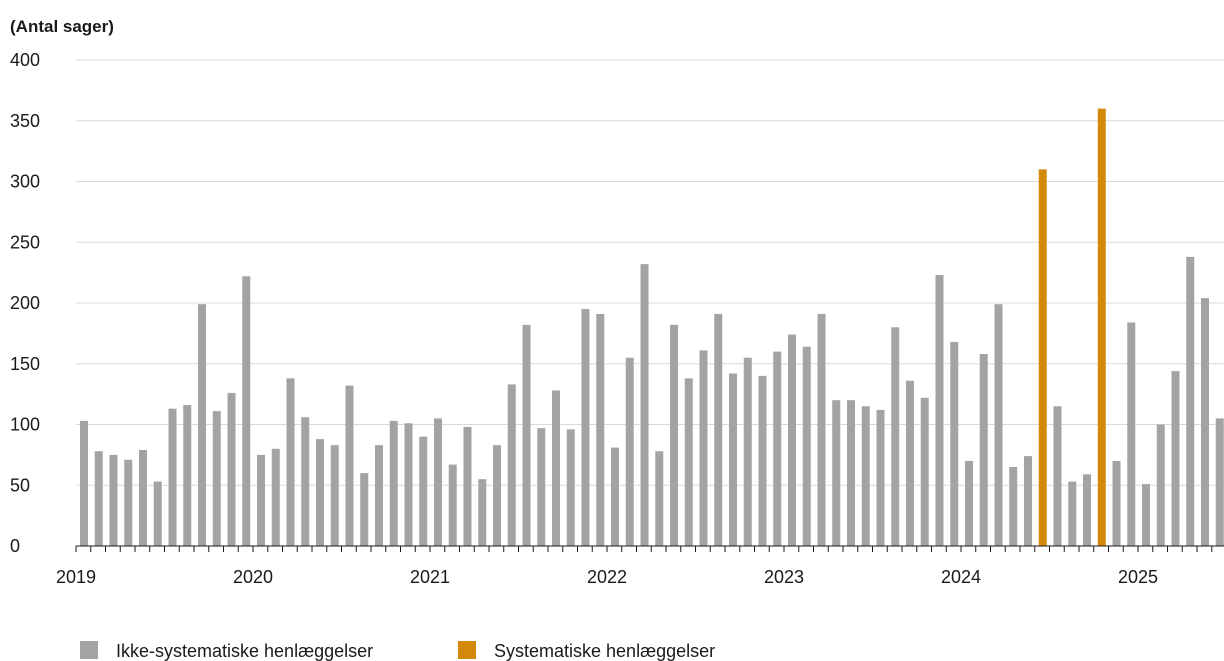 Image resolution: width=1224 pixels, height=661 pixels. What do you see at coordinates (649, 548) in the screenshot?
I see `x-axis` at bounding box center [649, 548].